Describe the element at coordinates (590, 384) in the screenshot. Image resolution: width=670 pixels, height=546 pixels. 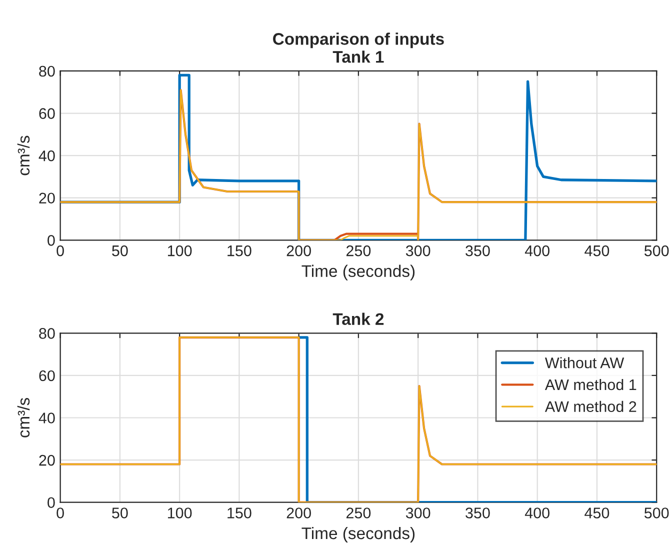
I see `legend-label: AW method 1` at that location.